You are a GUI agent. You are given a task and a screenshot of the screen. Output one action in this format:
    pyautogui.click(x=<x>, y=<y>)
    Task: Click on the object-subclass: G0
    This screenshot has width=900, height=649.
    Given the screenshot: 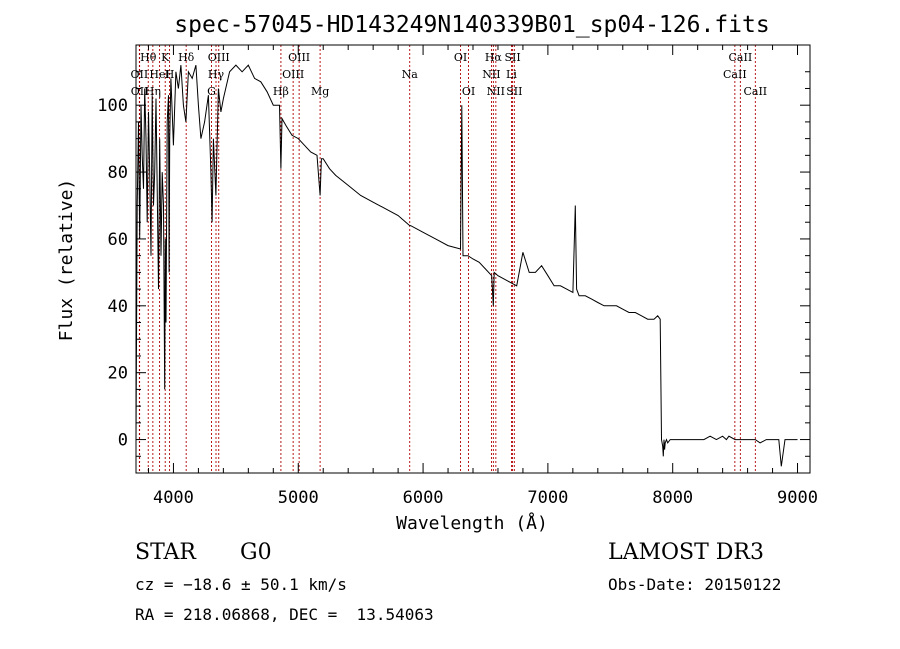 What is the action you would take?
    pyautogui.click(x=256, y=552)
    